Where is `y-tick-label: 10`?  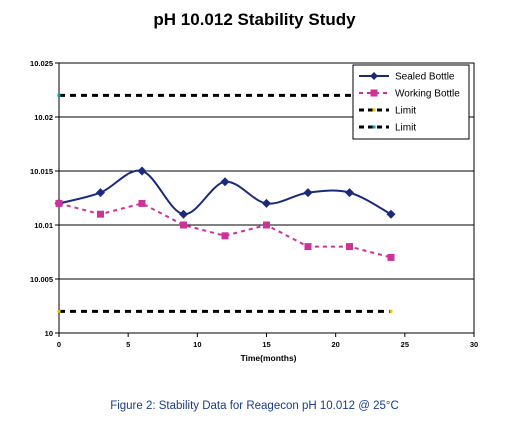 y-tick-label: 10 is located at coordinates (49, 333).